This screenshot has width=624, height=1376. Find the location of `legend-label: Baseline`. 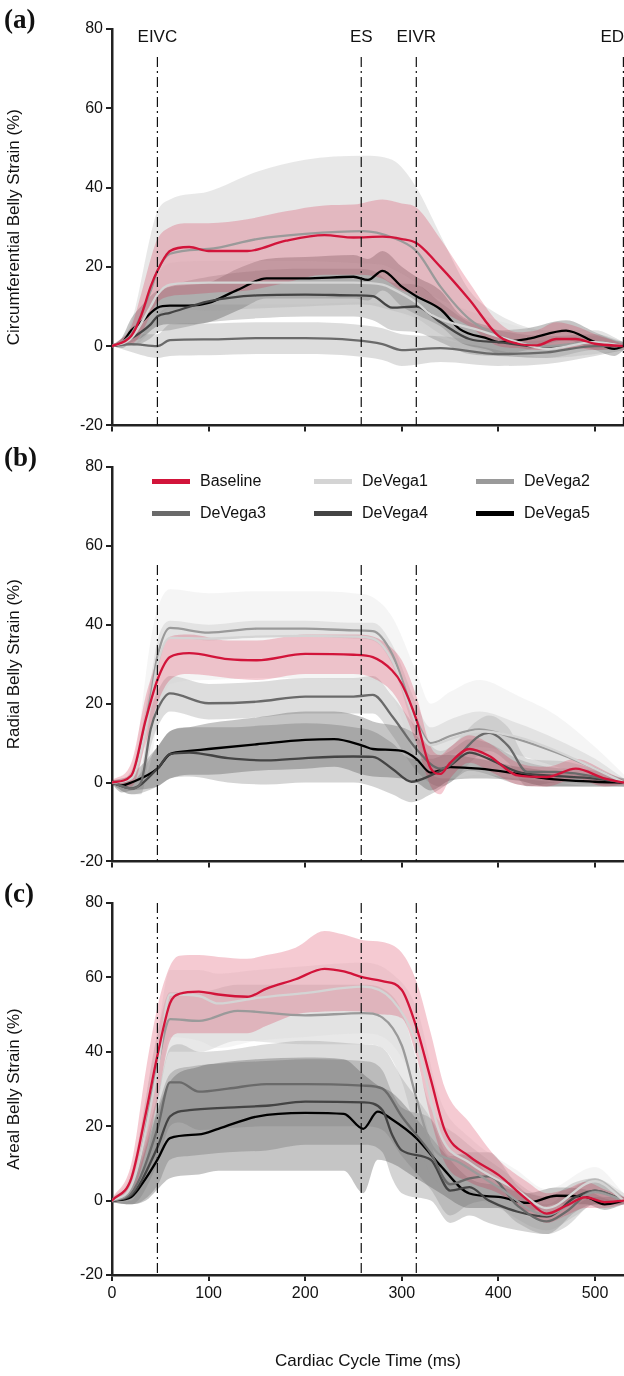

legend-label: Baseline is located at coordinates (231, 481).